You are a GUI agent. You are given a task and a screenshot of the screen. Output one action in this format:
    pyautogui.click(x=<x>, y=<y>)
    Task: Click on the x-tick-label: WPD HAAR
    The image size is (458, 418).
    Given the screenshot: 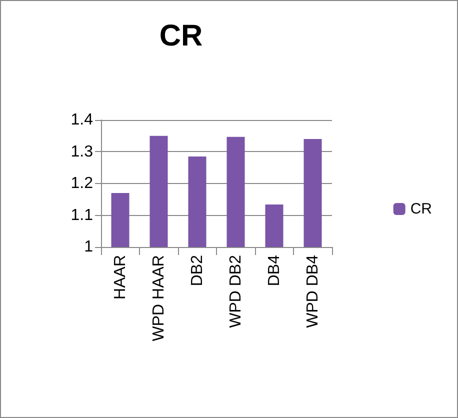 What is the action you would take?
    pyautogui.click(x=159, y=298)
    